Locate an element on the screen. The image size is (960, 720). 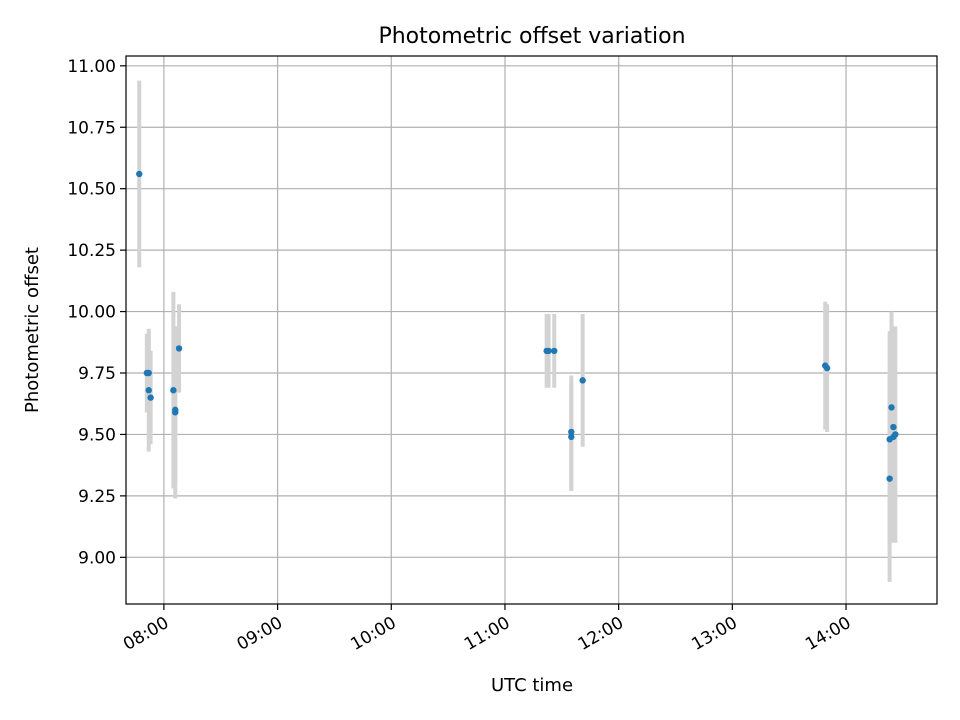
y-tick-label: 9.50 is located at coordinates (97, 435).